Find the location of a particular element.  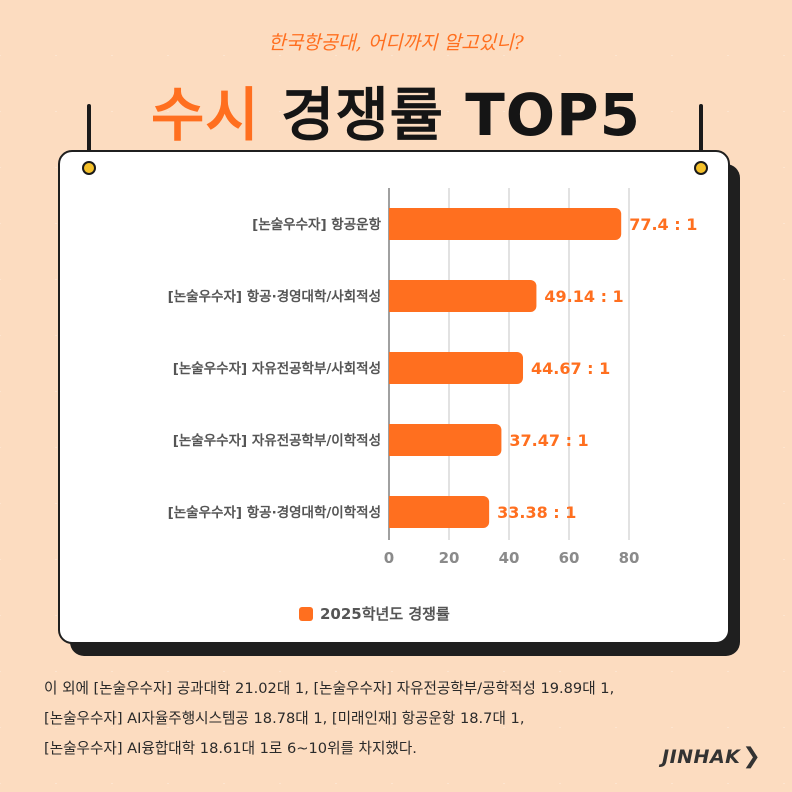

category-label: [논술우수자] 항공운항 is located at coordinates (316, 224).